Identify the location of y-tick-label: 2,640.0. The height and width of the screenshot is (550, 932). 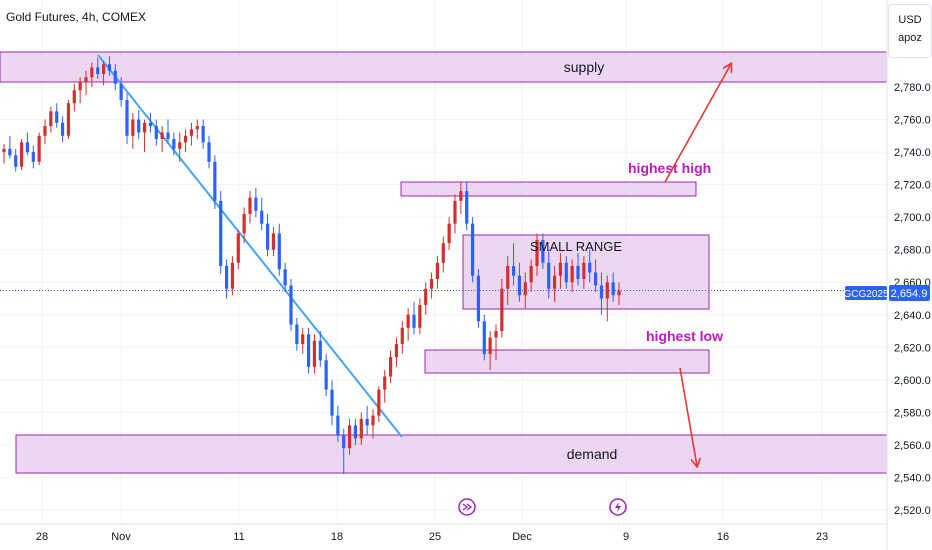
(912, 316).